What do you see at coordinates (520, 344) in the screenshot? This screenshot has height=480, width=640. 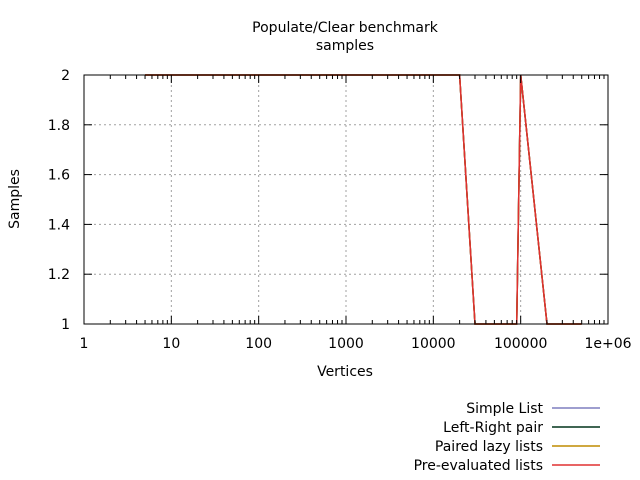 I see `x-tick-label: 100000` at bounding box center [520, 344].